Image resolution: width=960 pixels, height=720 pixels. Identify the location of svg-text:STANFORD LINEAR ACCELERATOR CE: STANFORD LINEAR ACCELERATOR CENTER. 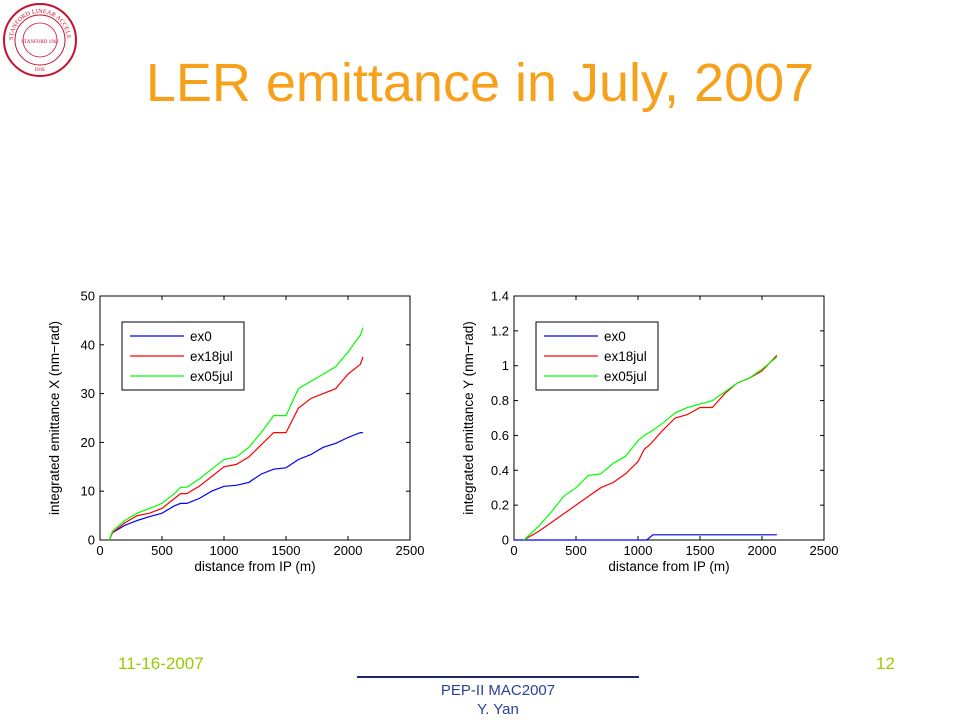
(37, 21).